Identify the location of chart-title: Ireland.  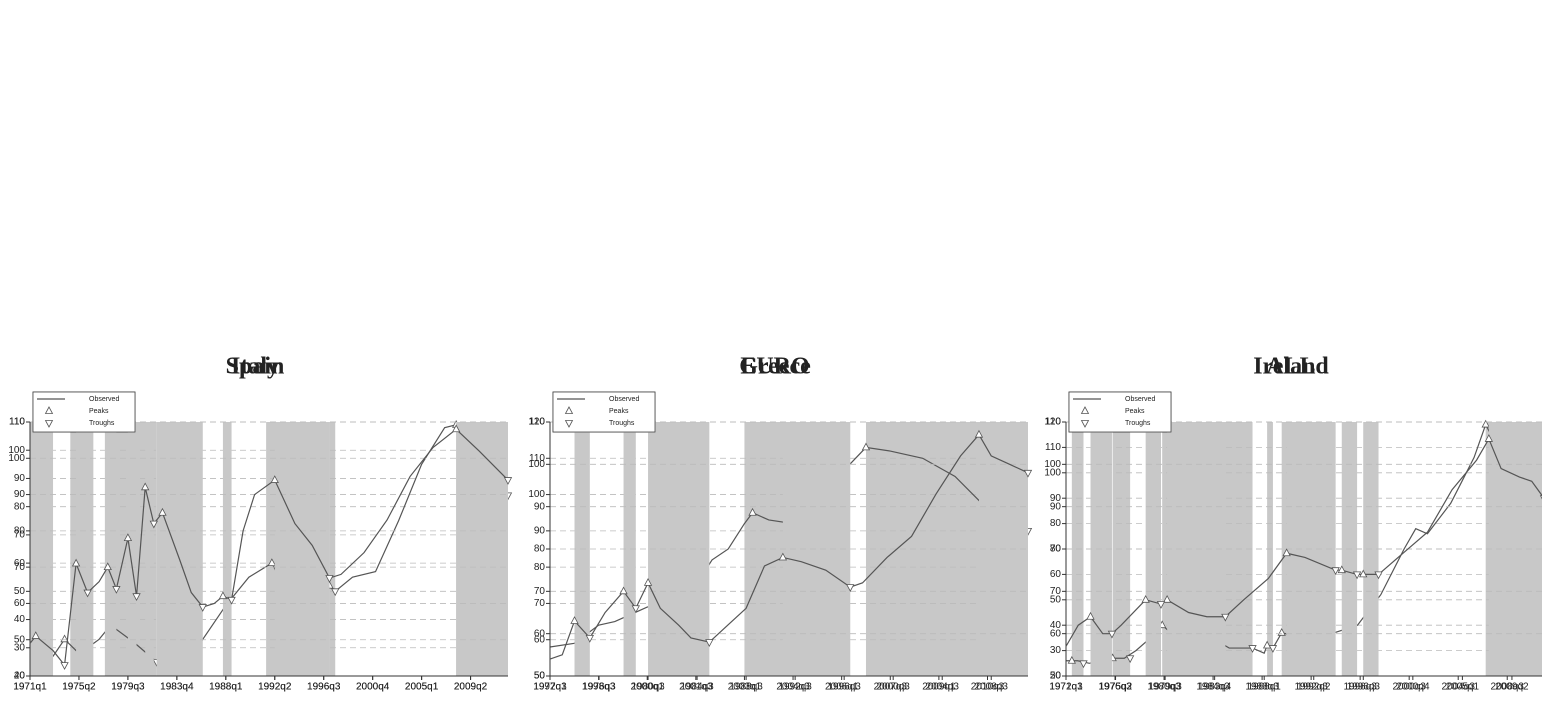
(1291, 367).